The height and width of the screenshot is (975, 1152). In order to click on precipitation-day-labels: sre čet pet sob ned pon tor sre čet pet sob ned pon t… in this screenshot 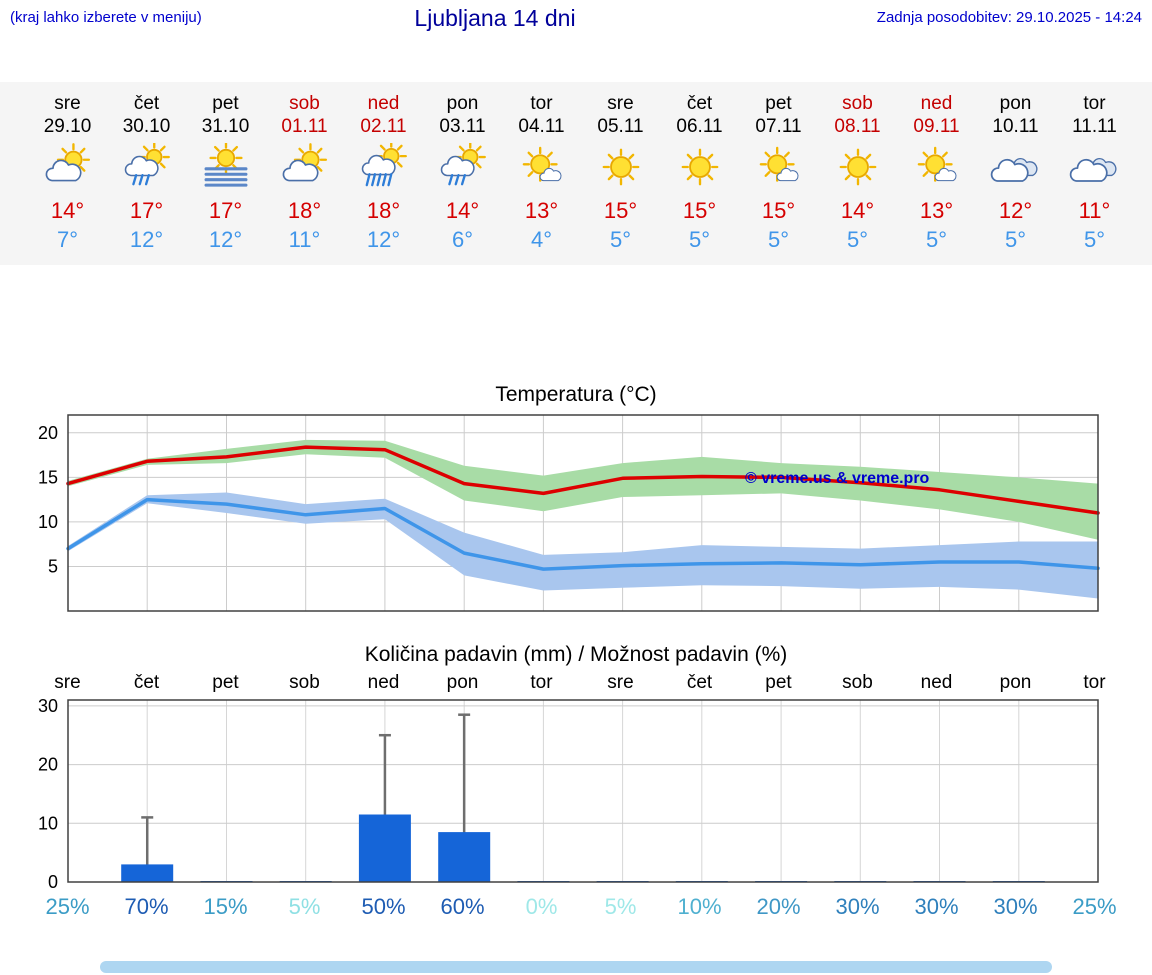, I will do `click(576, 682)`.